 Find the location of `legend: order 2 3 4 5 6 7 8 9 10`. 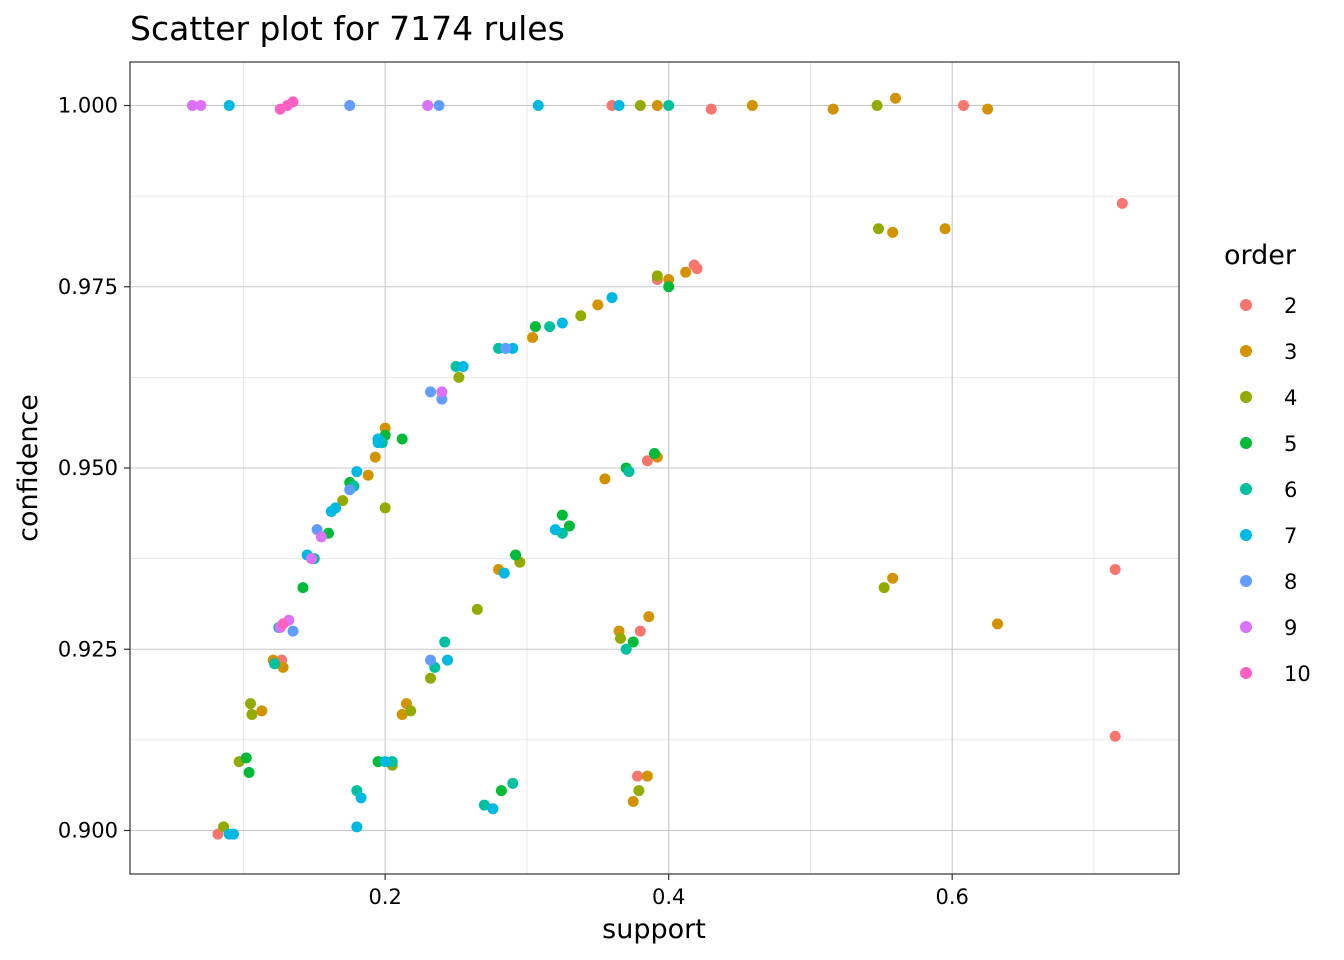

legend: order 2 3 4 5 6 7 8 9 10 is located at coordinates (1267, 463).